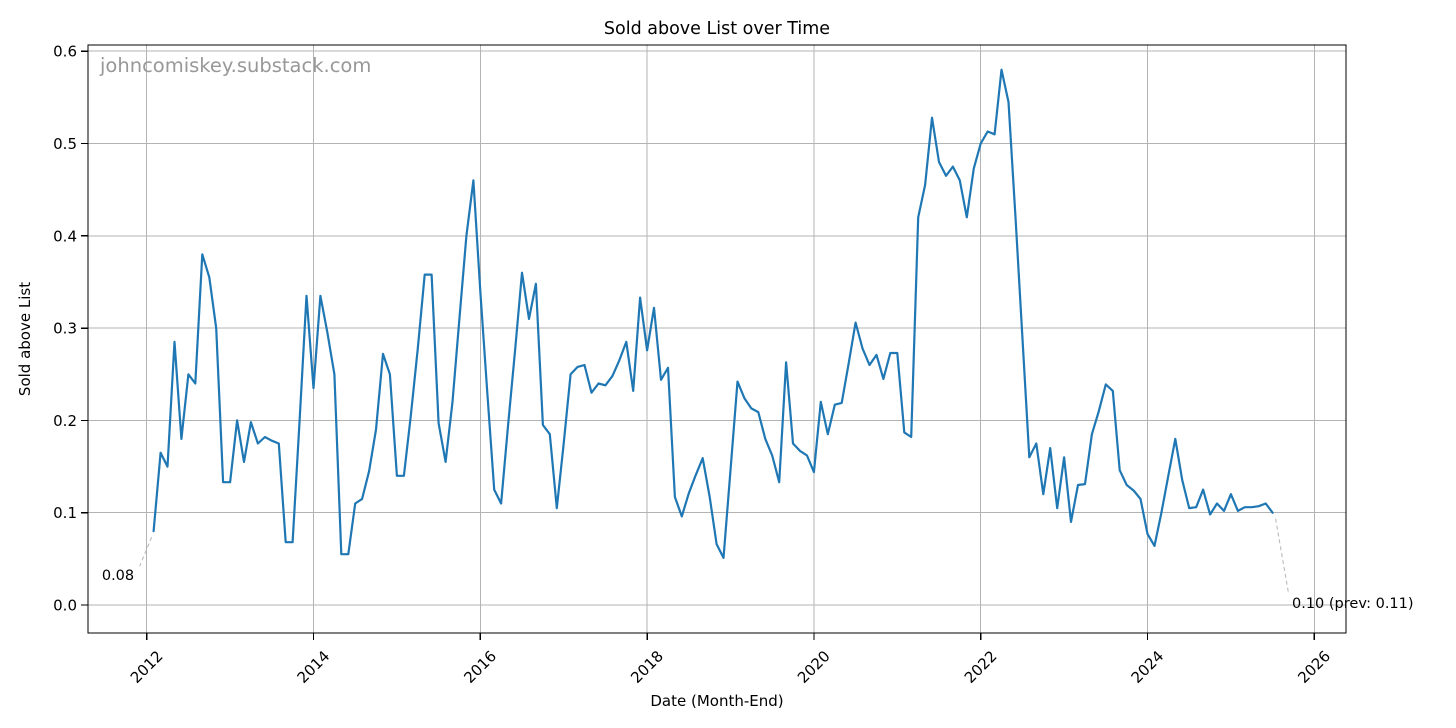  What do you see at coordinates (25, 339) in the screenshot?
I see `y-axis-label: Sold above List` at bounding box center [25, 339].